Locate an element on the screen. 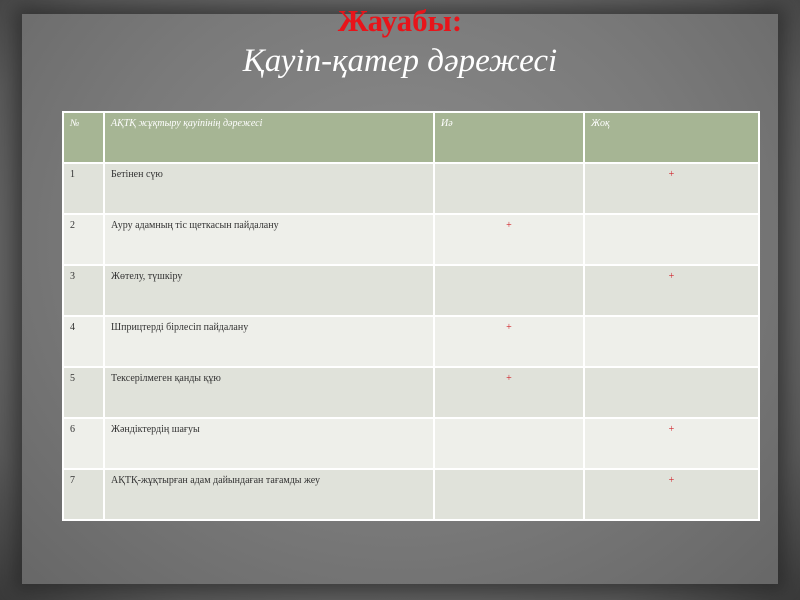  table-row: 1 Бетінен сүю + is located at coordinates (411, 188).